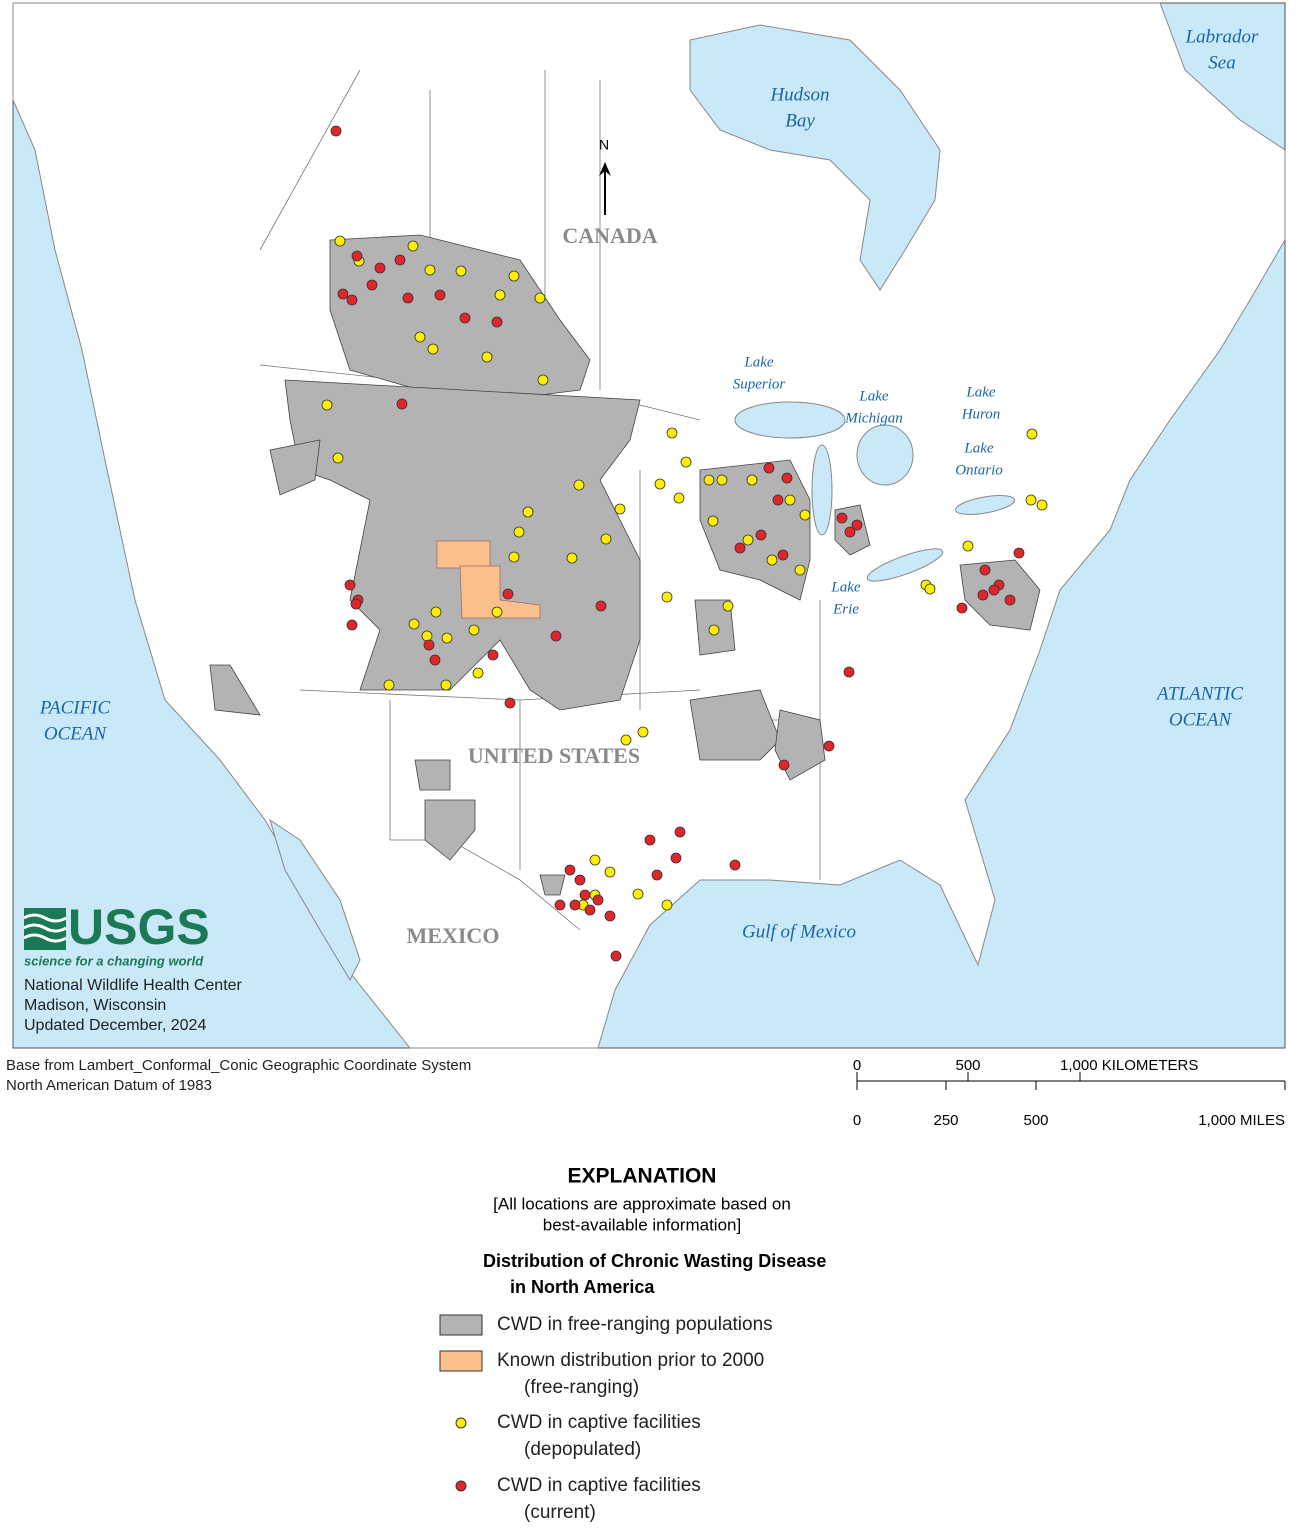  Describe the element at coordinates (815, 157) in the screenshot. I see `hudson-bay` at that location.